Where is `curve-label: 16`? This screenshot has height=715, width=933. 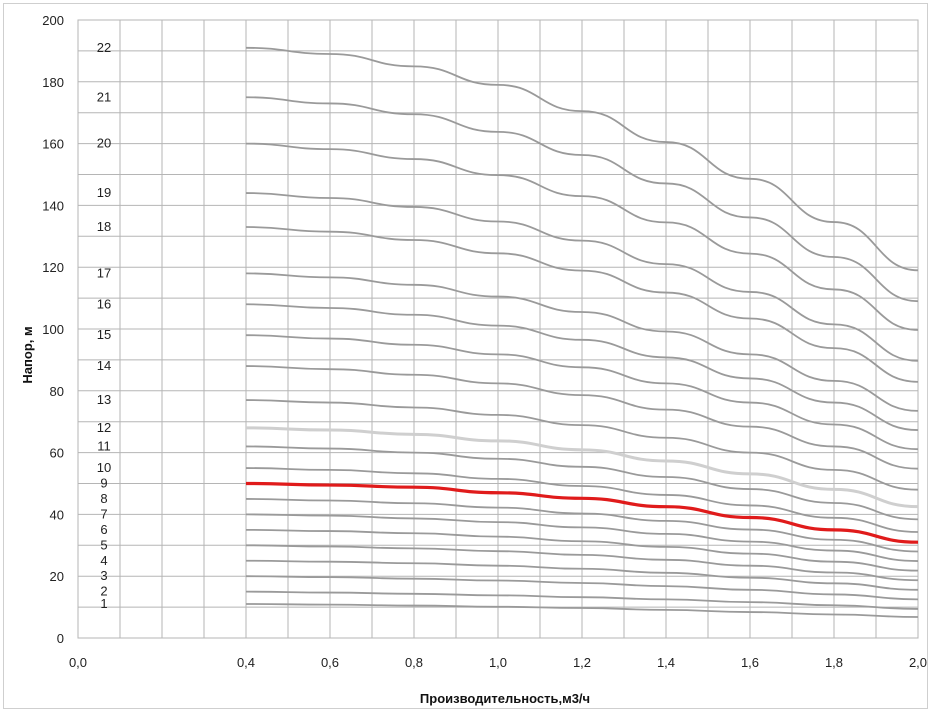
curve-label: 16 is located at coordinates (104, 303).